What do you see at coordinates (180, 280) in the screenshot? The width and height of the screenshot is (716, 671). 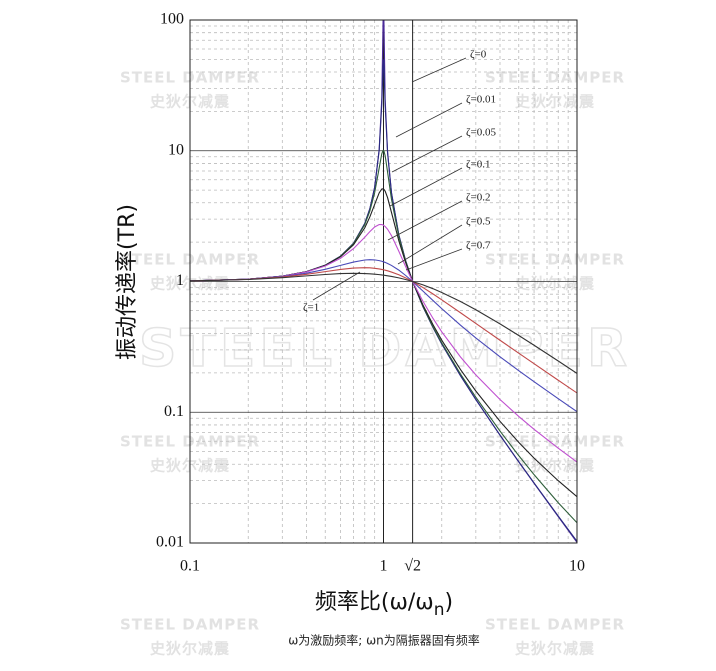 I see `y-tick-label: 1` at bounding box center [180, 280].